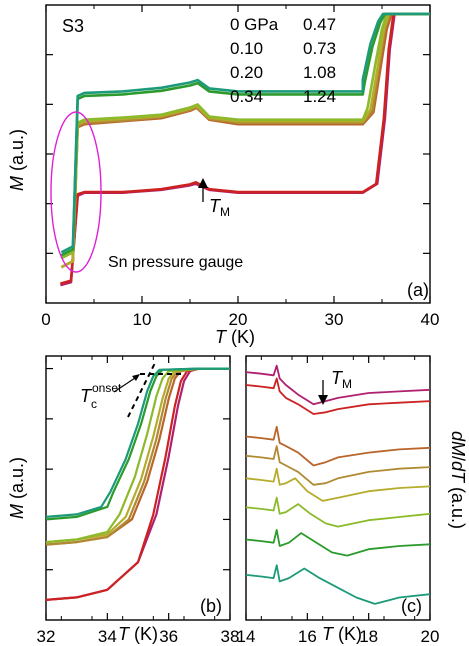  I want to click on legend-entry: 1.24, so click(319, 96).